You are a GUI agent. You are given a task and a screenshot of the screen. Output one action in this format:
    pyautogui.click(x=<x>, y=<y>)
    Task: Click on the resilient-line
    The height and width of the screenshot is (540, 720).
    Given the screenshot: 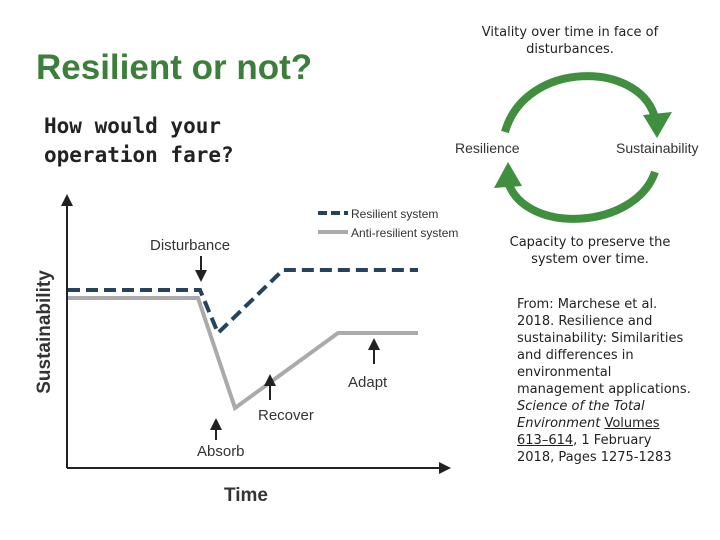 What is the action you would take?
    pyautogui.click(x=243, y=302)
    